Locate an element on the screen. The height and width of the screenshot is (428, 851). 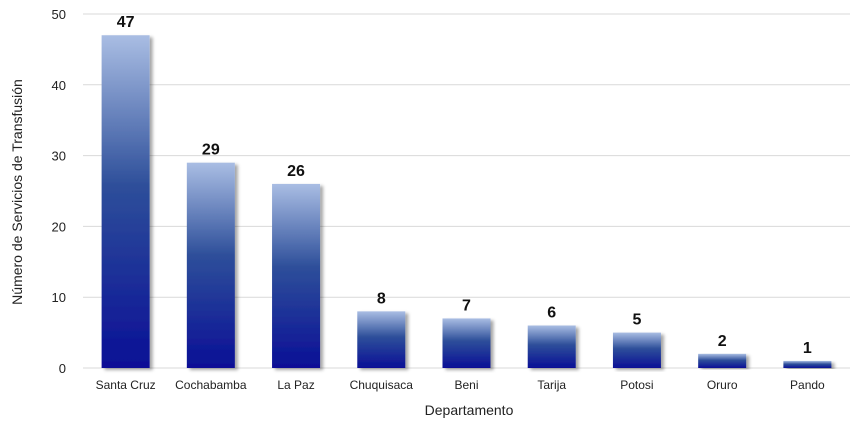
data-label: 2 is located at coordinates (722, 341).